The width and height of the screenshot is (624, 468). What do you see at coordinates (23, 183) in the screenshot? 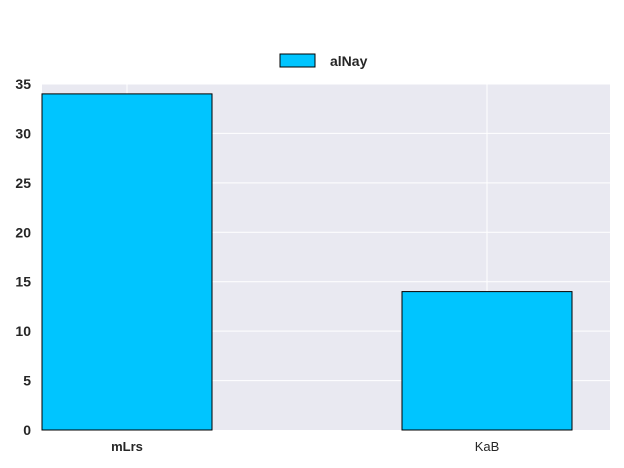
I see `y-tick-label-25: 25` at bounding box center [23, 183].